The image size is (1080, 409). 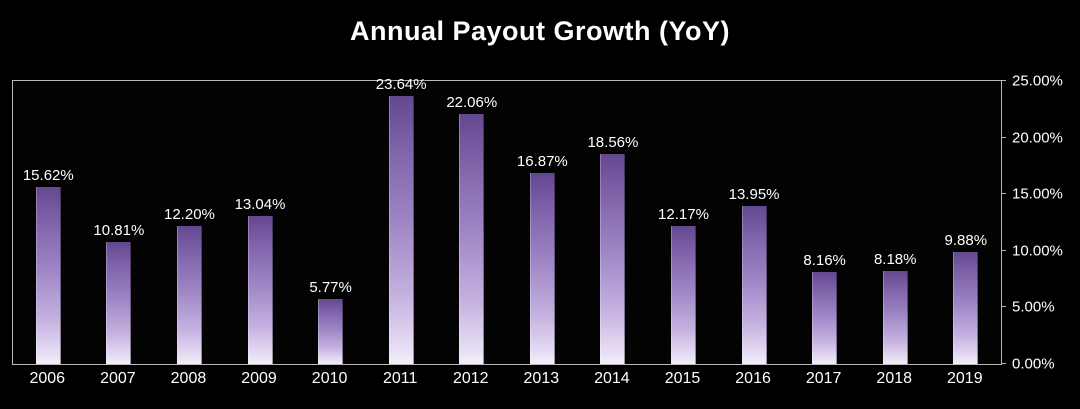 What do you see at coordinates (1033, 307) in the screenshot?
I see `y-axis-tick-label: 5.00%` at bounding box center [1033, 307].